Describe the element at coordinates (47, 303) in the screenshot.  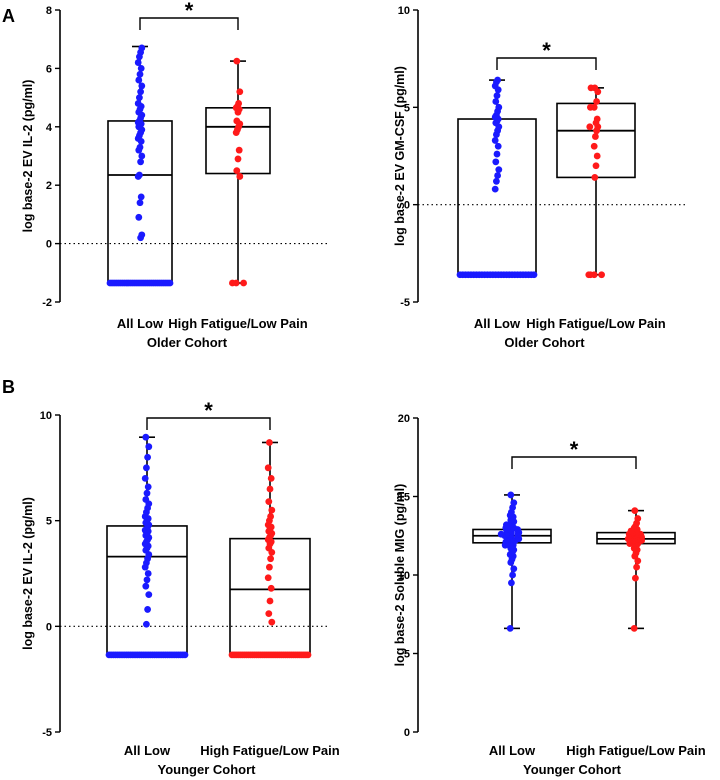
I see `y-tick-label: -2` at that location.